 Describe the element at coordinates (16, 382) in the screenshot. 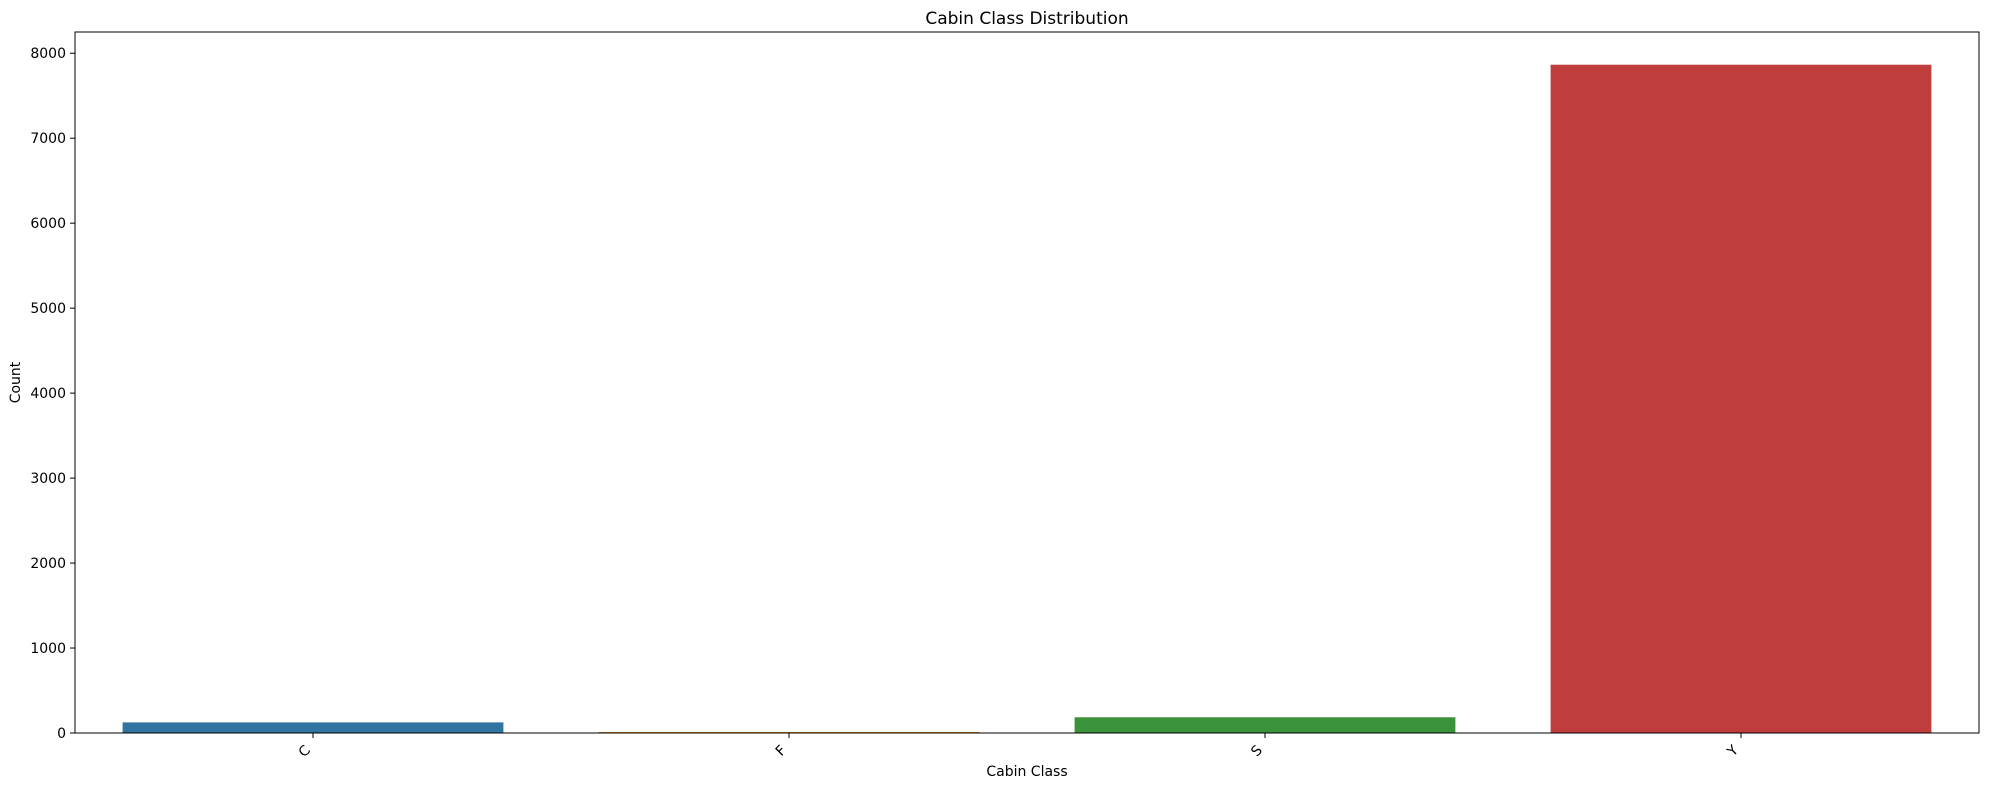

I see `y-axis-title: Count` at that location.